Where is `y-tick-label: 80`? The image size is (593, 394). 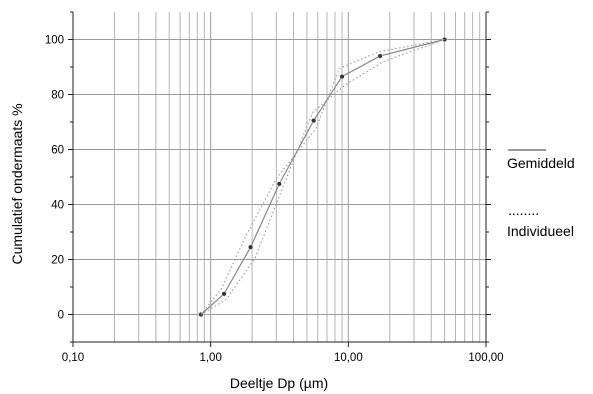 y-tick-label: 80 is located at coordinates (57, 96).